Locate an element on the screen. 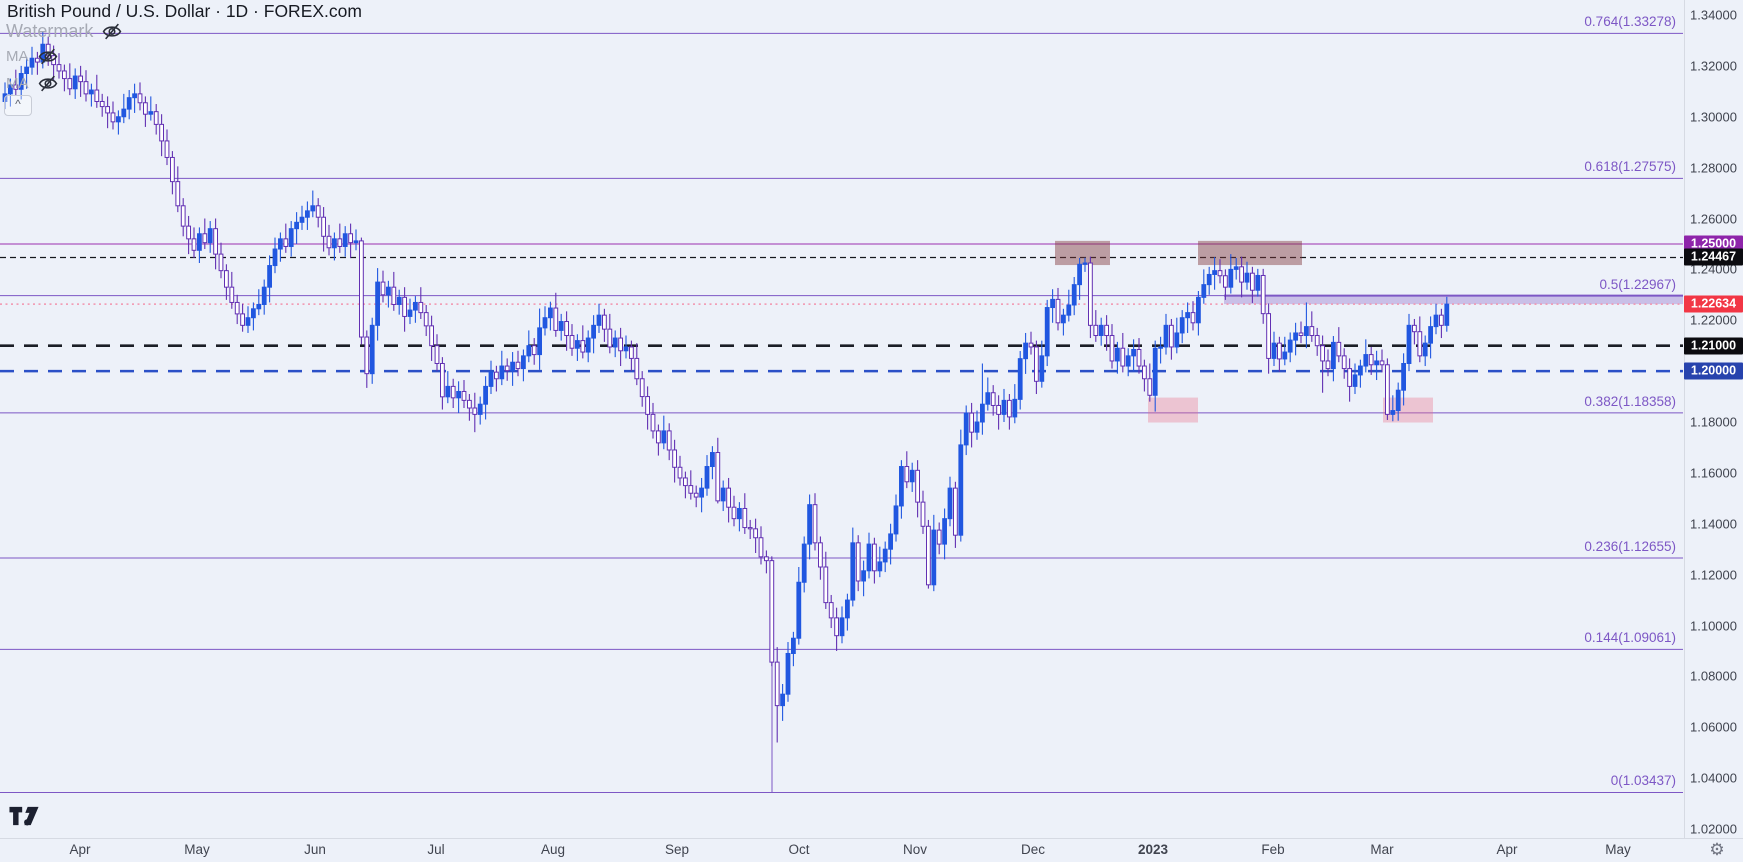  time-axis-label: Sep is located at coordinates (677, 849).